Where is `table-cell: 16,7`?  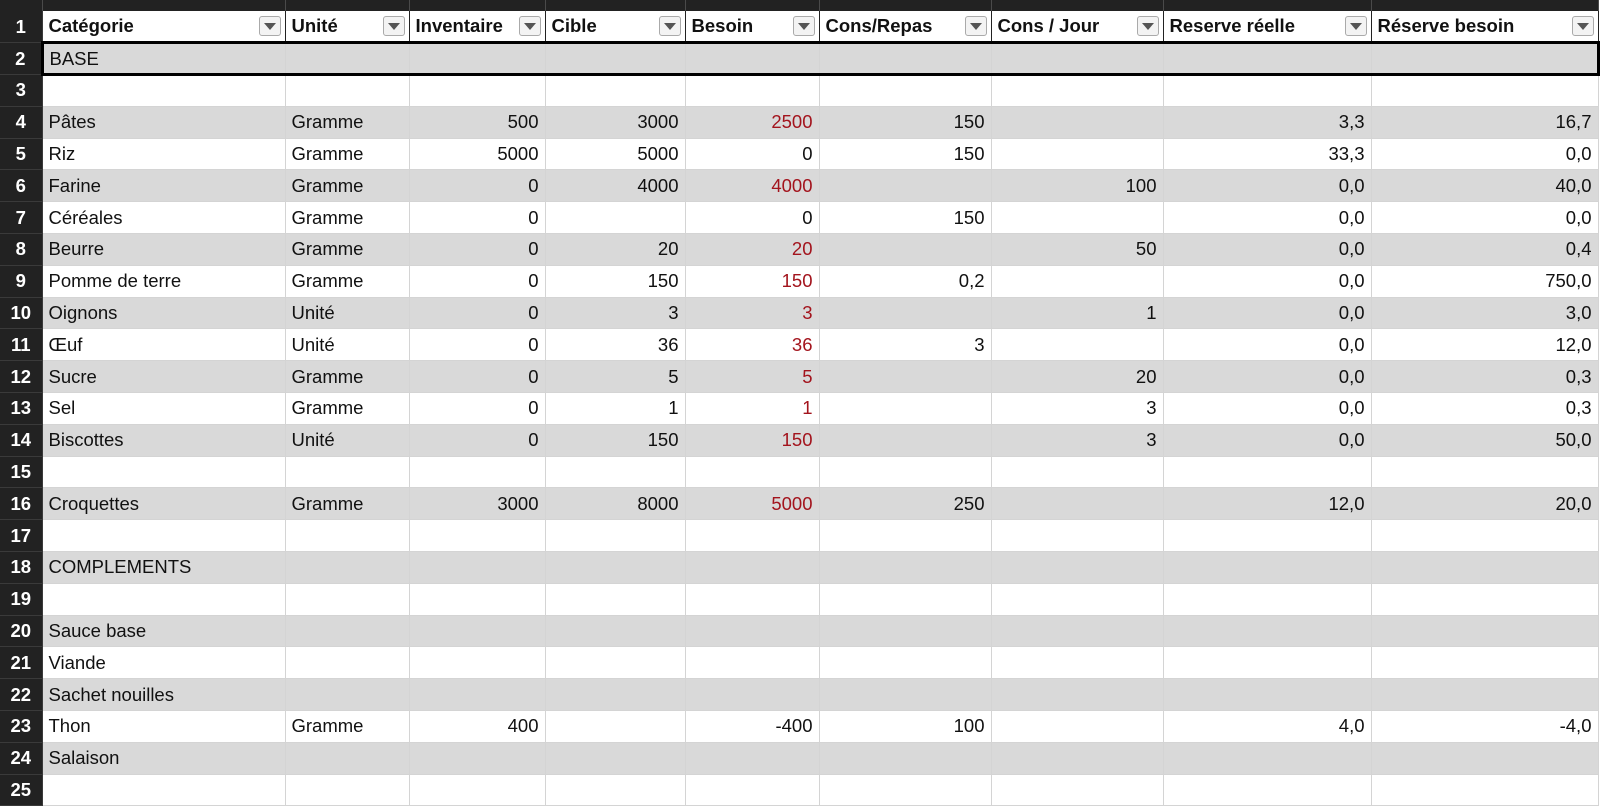 table-cell: 16,7 is located at coordinates (1485, 122).